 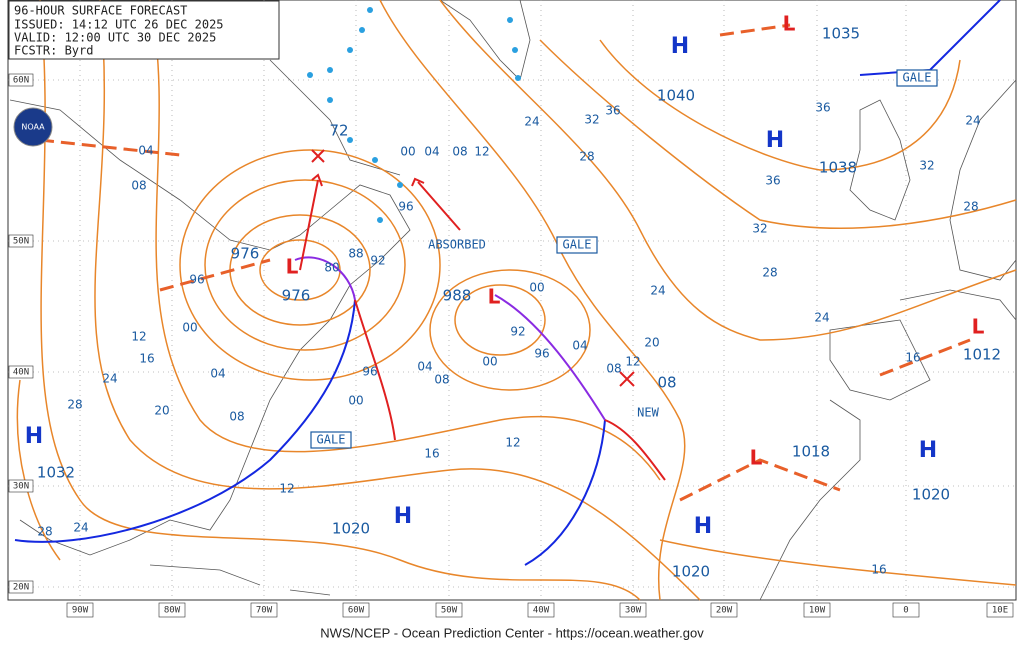 I want to click on latitude-label: 50N, so click(x=21, y=242).